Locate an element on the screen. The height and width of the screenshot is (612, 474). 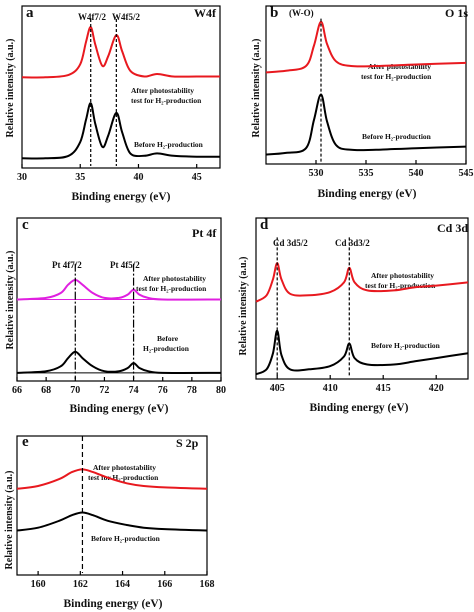
panel-name: S 2p is located at coordinates (187, 443).